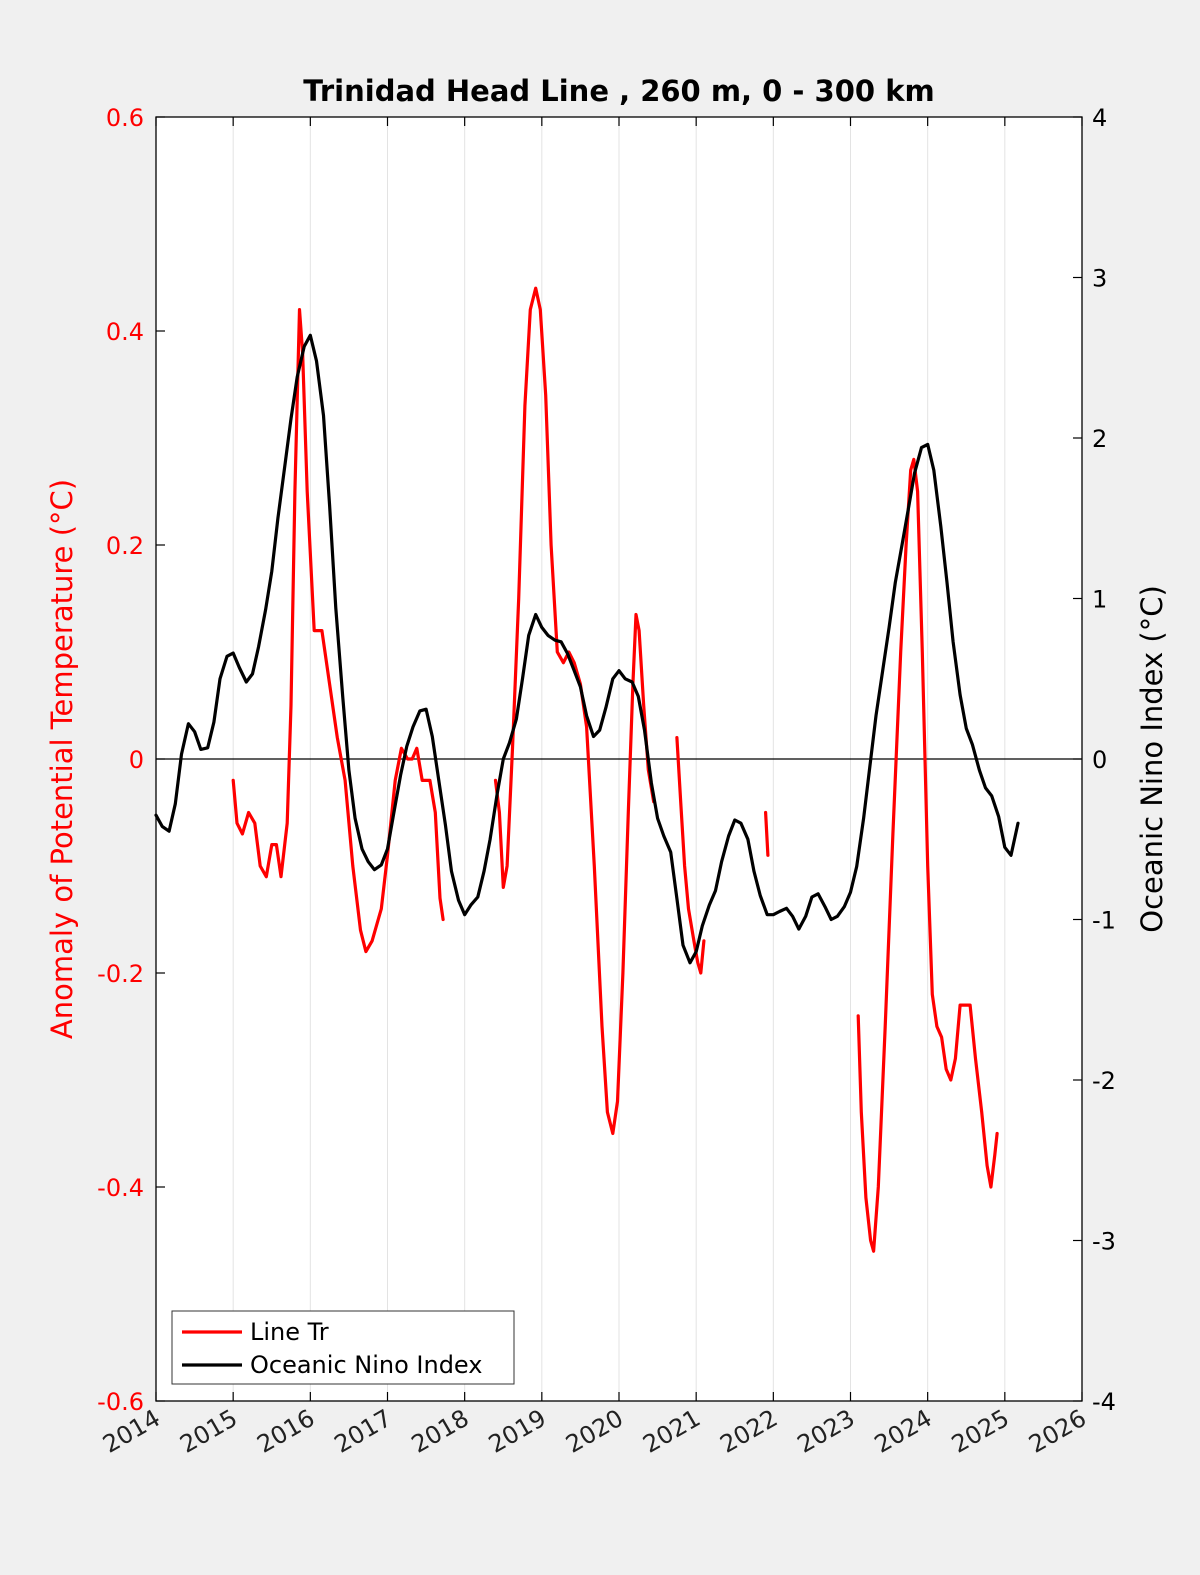 The image size is (1200, 1575). Describe the element at coordinates (1104, 1081) in the screenshot. I see `right-tick-label: -2` at that location.